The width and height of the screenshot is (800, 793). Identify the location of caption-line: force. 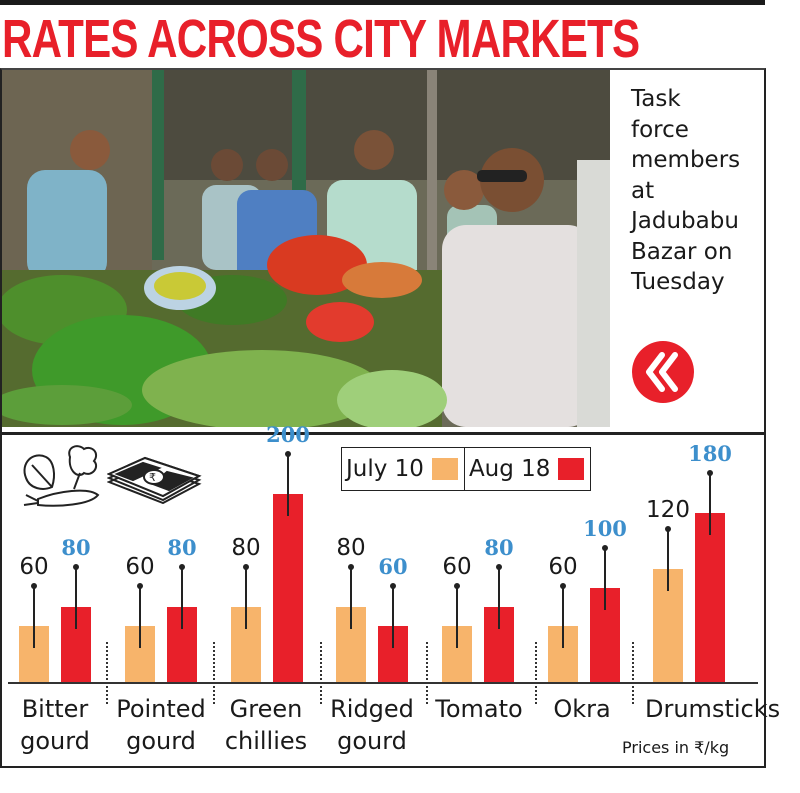
(660, 129).